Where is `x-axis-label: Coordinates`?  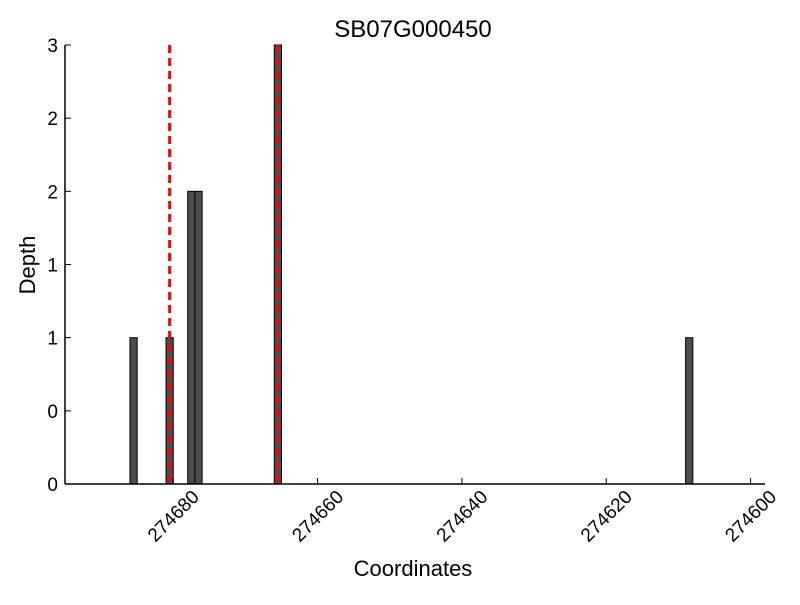 x-axis-label: Coordinates is located at coordinates (413, 568).